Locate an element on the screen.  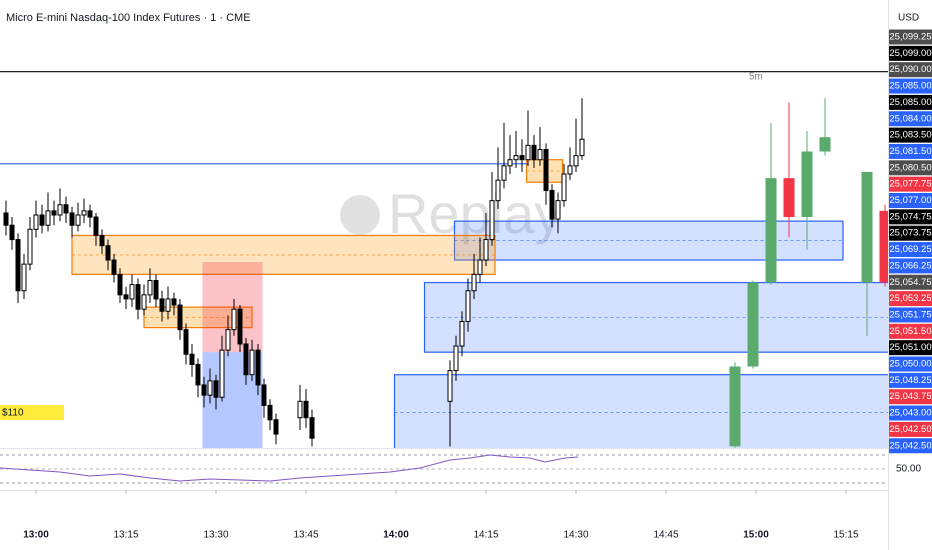
currency: USD is located at coordinates (908, 18).